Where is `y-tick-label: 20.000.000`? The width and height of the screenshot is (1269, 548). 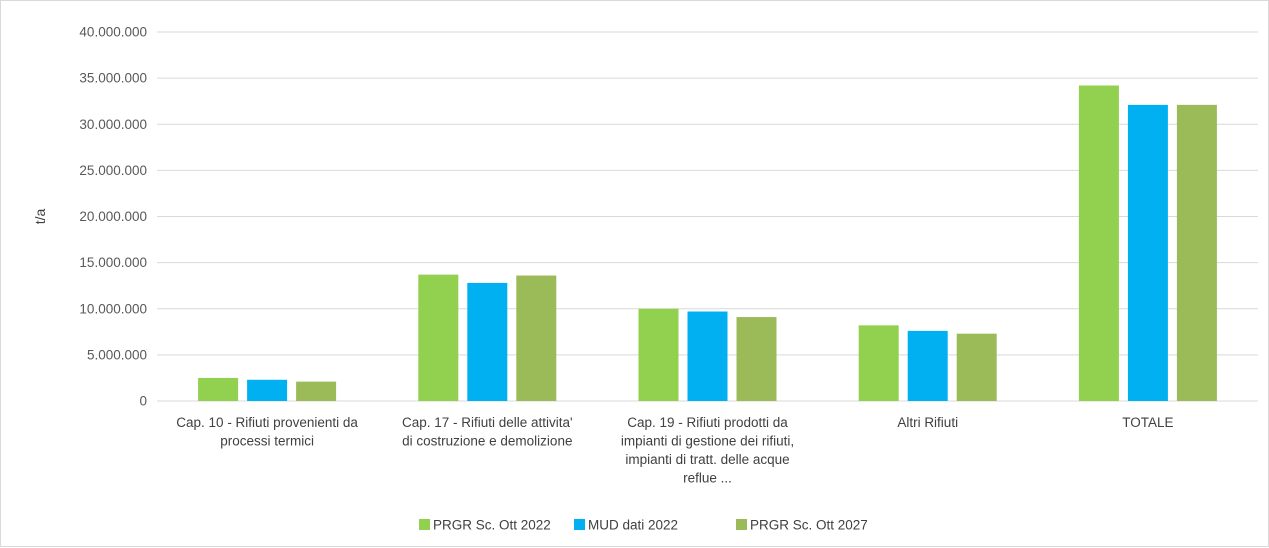 y-tick-label: 20.000.000 is located at coordinates (113, 216).